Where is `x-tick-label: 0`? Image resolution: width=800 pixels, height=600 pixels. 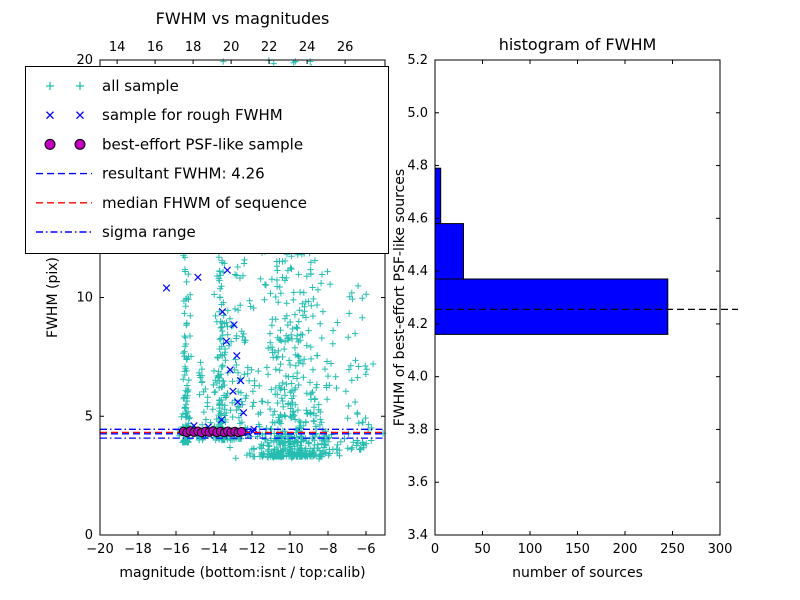
x-tick-label: 0 is located at coordinates (435, 549).